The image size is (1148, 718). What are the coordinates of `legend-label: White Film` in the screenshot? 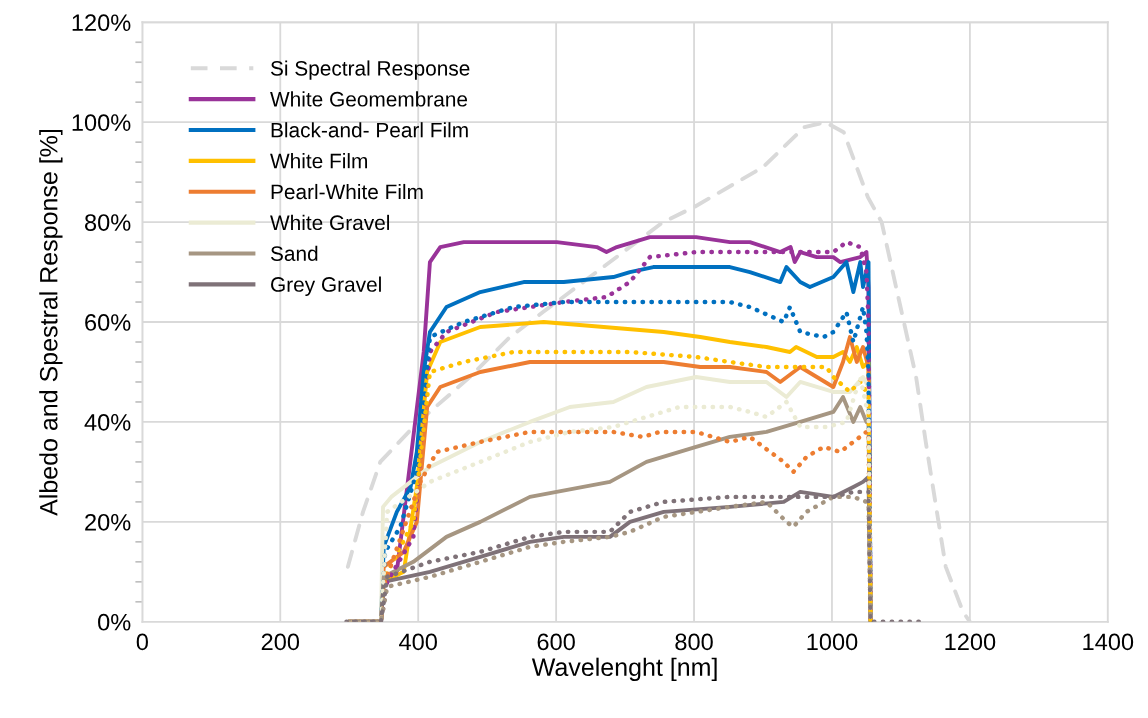 It's located at (318, 161).